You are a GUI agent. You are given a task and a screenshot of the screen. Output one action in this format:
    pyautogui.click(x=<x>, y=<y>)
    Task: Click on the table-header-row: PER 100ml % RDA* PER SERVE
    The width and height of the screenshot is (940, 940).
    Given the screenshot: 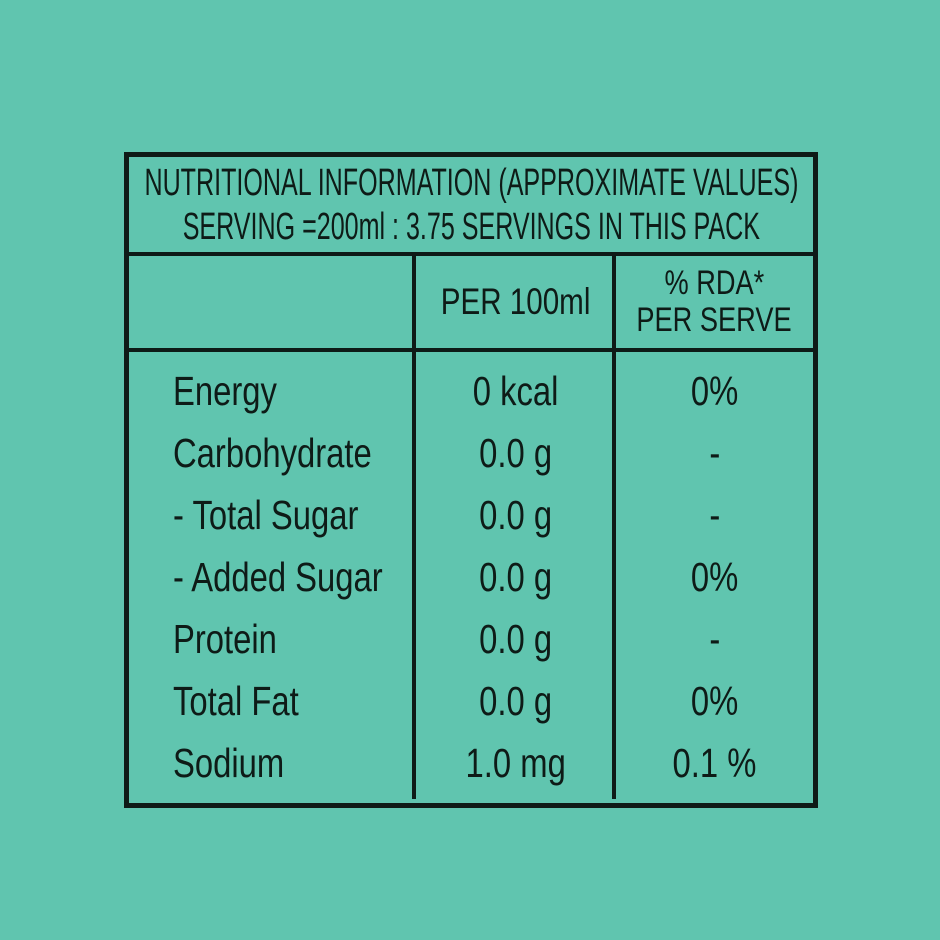 What is the action you would take?
    pyautogui.click(x=471, y=304)
    